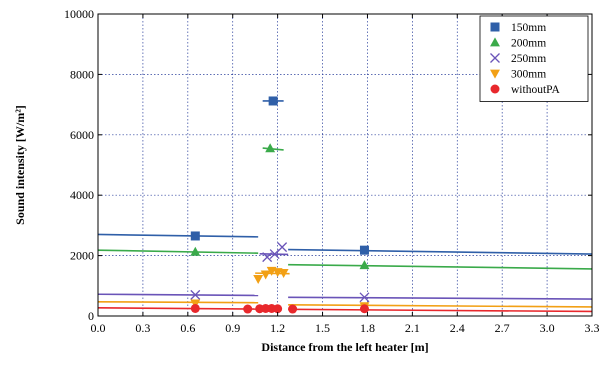 The image size is (601, 365). Describe the element at coordinates (20, 165) in the screenshot. I see `y-axis-title: Sound intensity [W/m²]` at that location.